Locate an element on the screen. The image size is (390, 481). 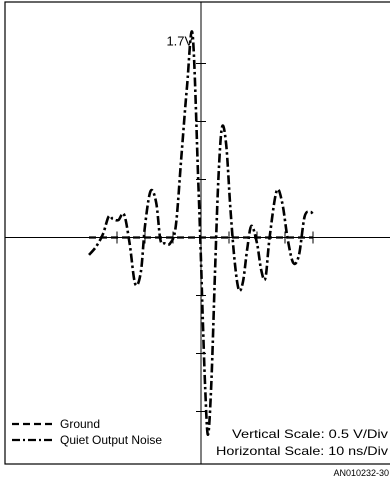
vertical-scale-label: Vertical Scale: 0.5 V/Div is located at coordinates (310, 434).